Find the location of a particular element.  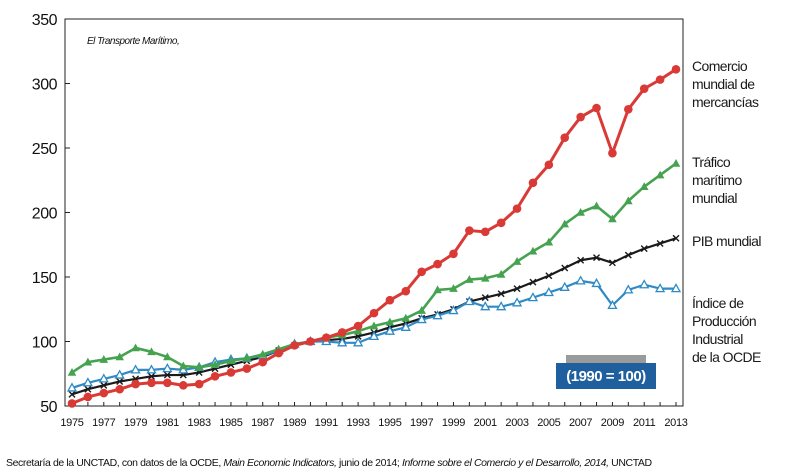

x-tick-label: 1989 is located at coordinates (294, 423).